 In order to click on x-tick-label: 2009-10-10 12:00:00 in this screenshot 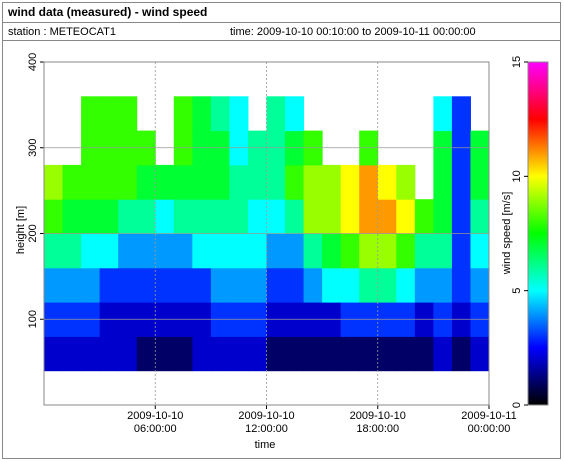, I will do `click(266, 422)`.